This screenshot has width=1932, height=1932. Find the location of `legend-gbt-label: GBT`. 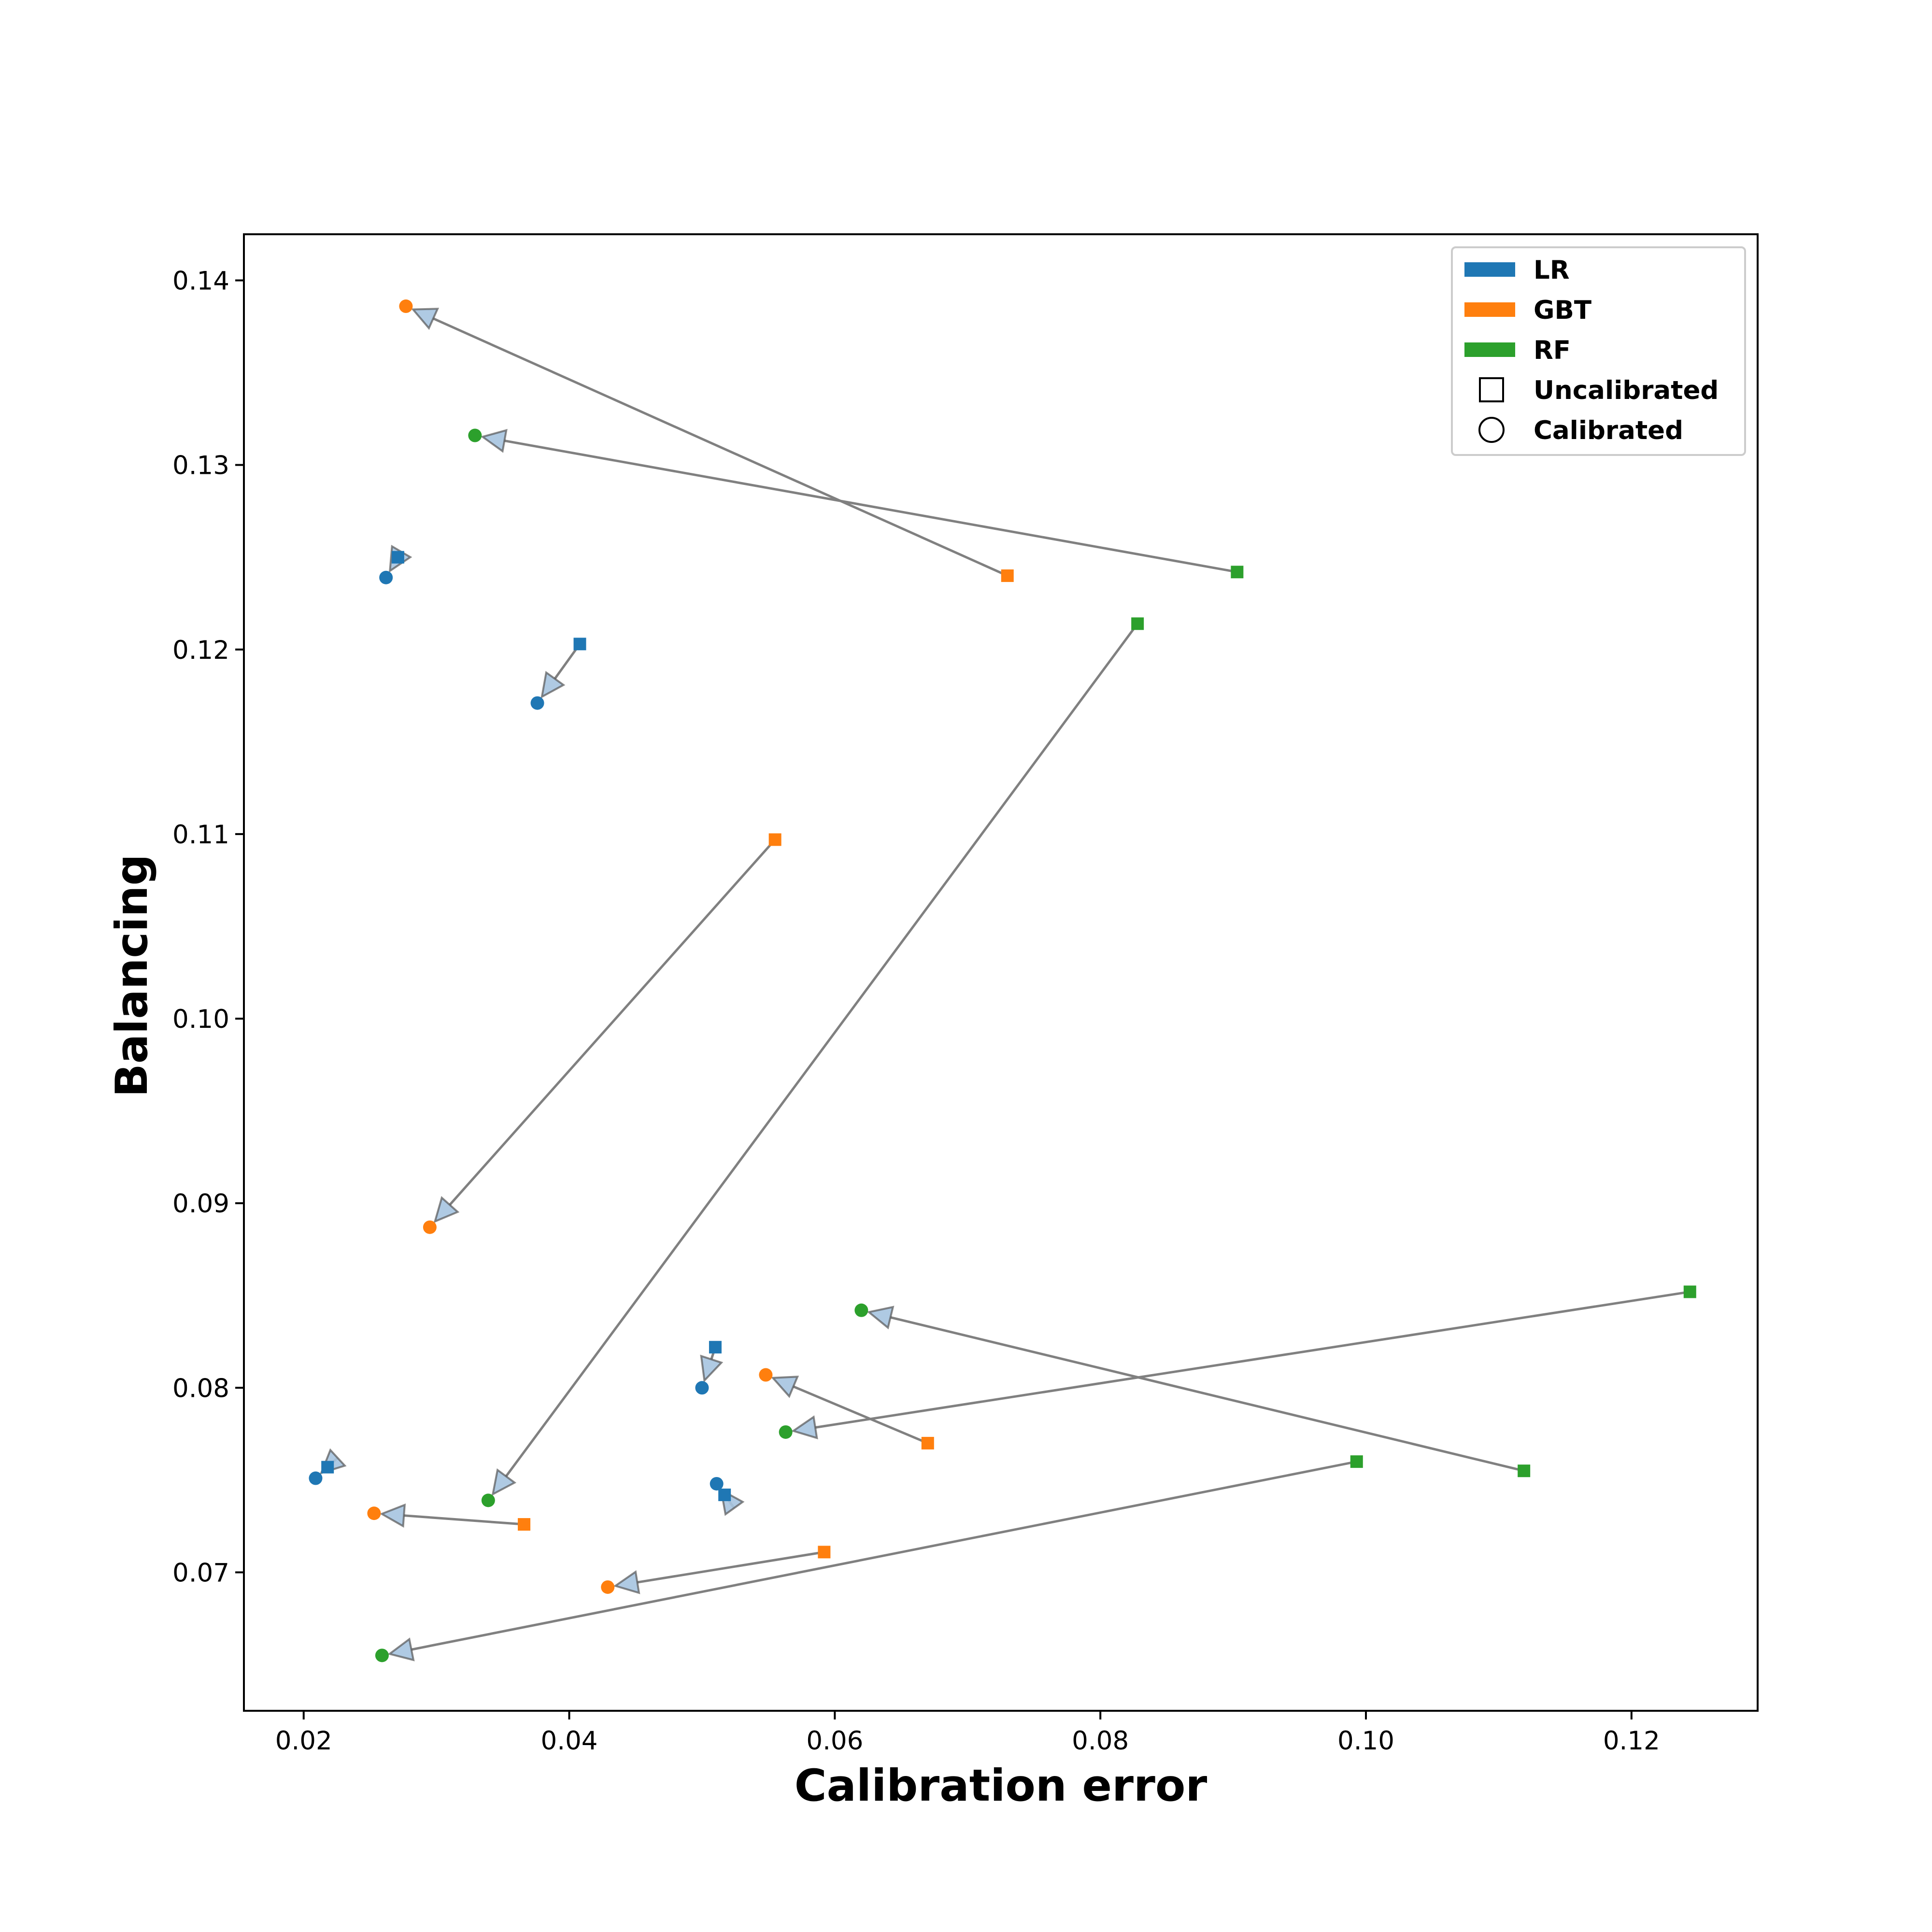

legend-gbt-label: GBT is located at coordinates (1562, 310).